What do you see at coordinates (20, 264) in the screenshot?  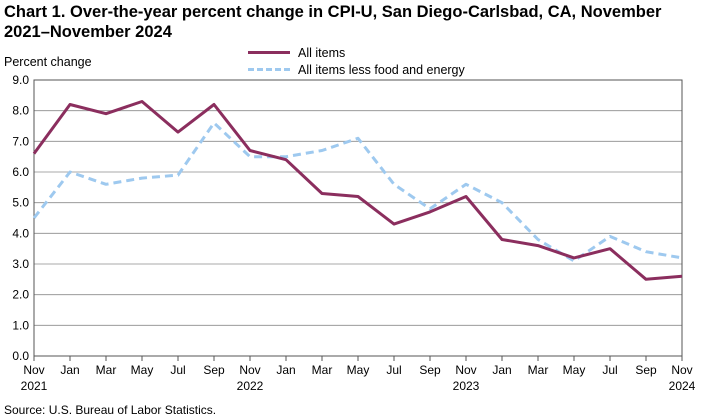 I see `y-tick-label: 3.0` at bounding box center [20, 264].